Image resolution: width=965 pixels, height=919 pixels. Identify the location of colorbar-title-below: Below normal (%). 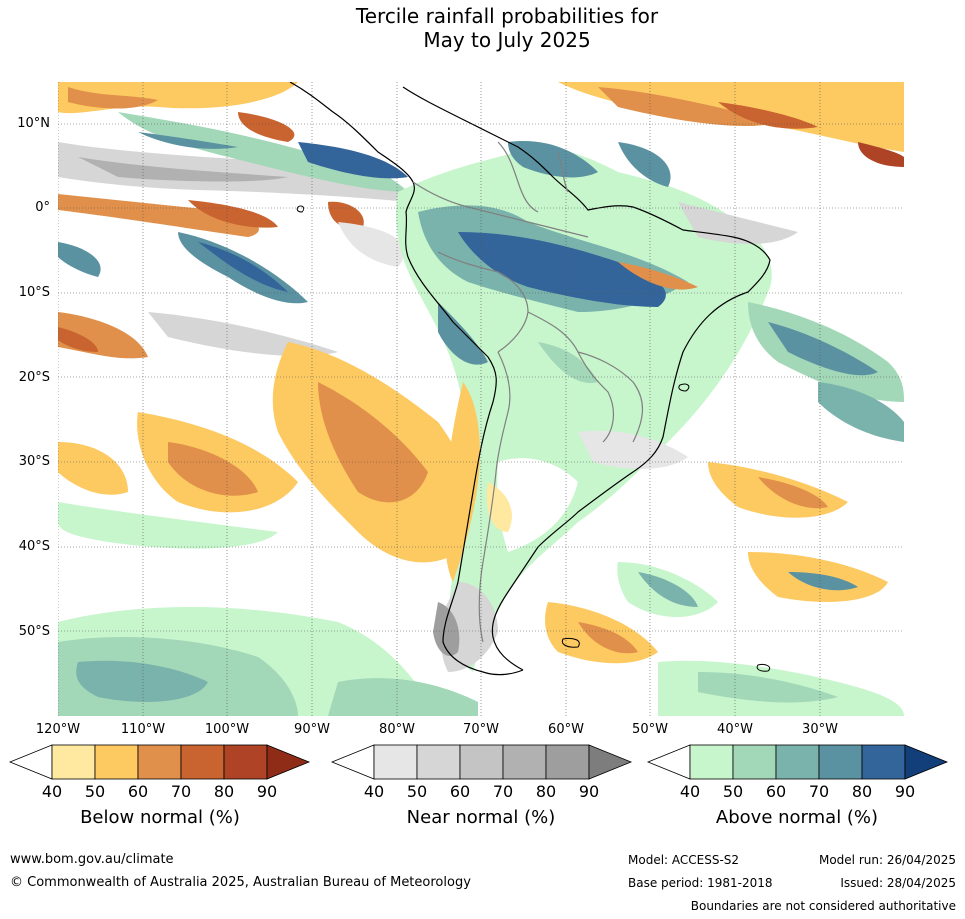
(160, 817).